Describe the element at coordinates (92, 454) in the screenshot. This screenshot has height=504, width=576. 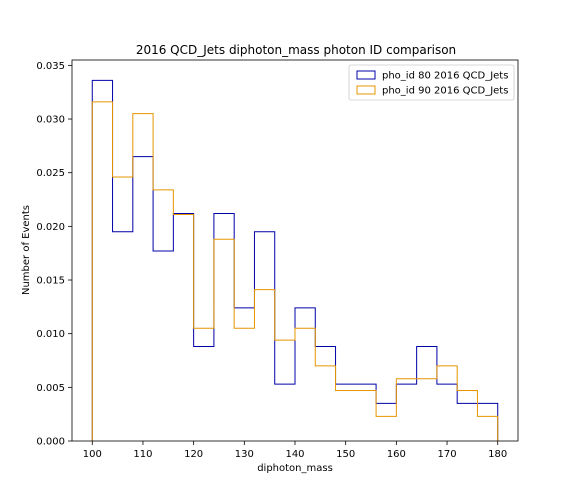
I see `x-tick-label: 100` at that location.